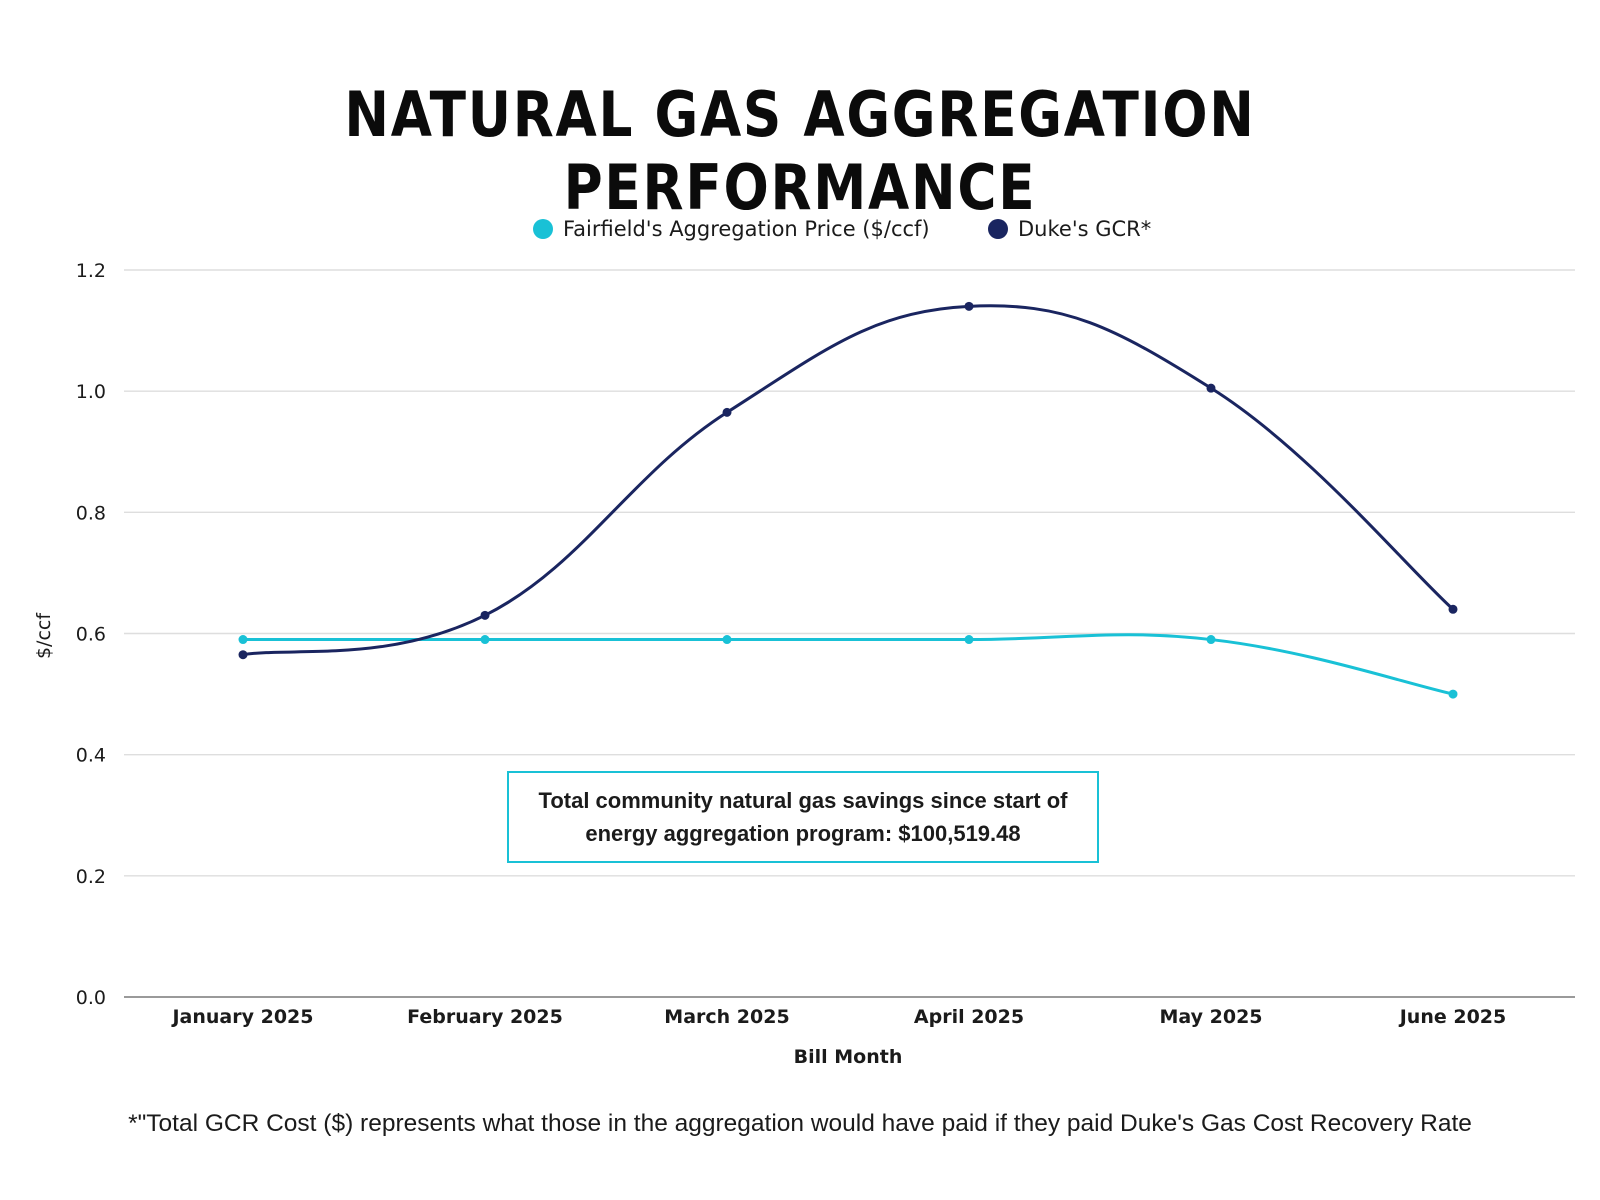  Describe the element at coordinates (1452, 1017) in the screenshot. I see `x-tick-label: June 2025` at that location.